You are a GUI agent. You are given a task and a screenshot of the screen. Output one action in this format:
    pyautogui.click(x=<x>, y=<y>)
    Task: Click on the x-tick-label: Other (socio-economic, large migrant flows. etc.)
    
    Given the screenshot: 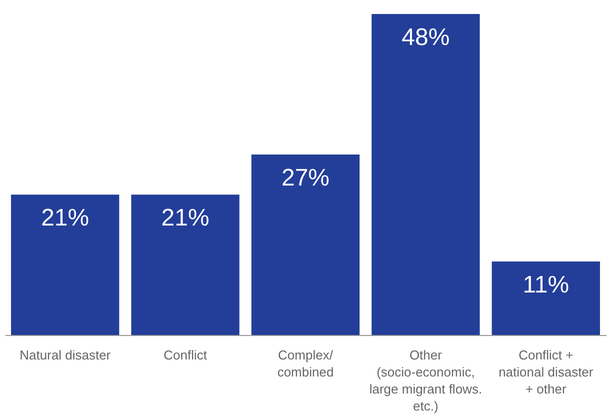 What is the action you would take?
    pyautogui.click(x=425, y=381)
    